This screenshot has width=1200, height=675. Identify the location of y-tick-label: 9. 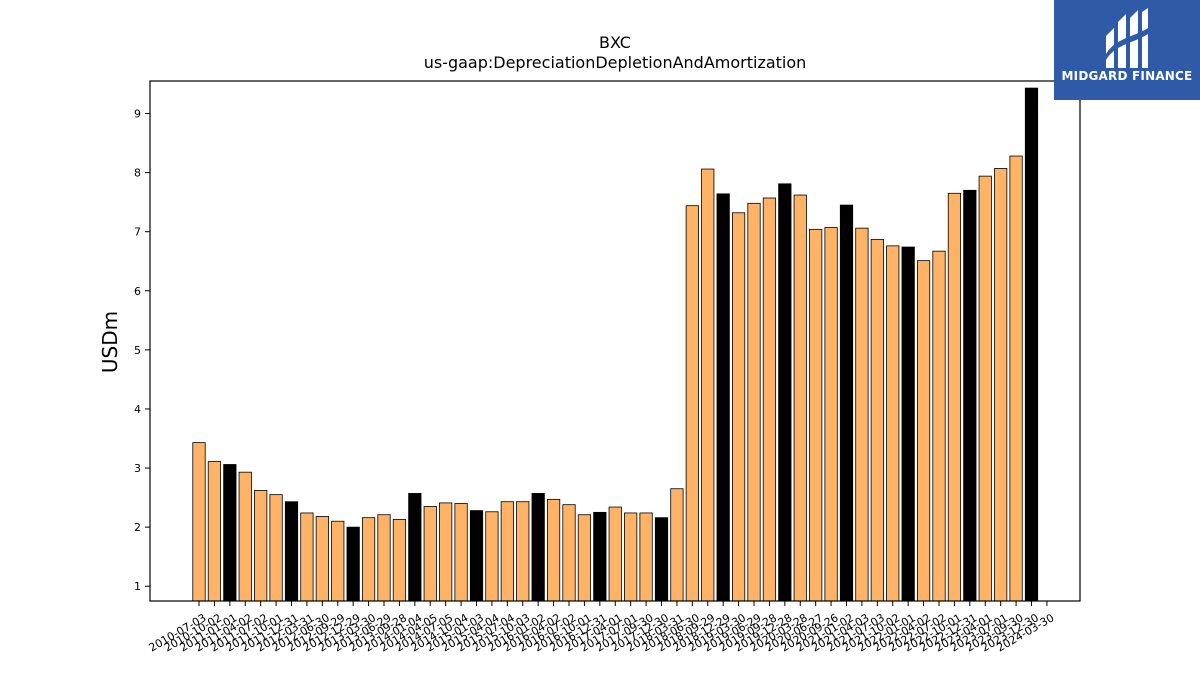
(137, 114).